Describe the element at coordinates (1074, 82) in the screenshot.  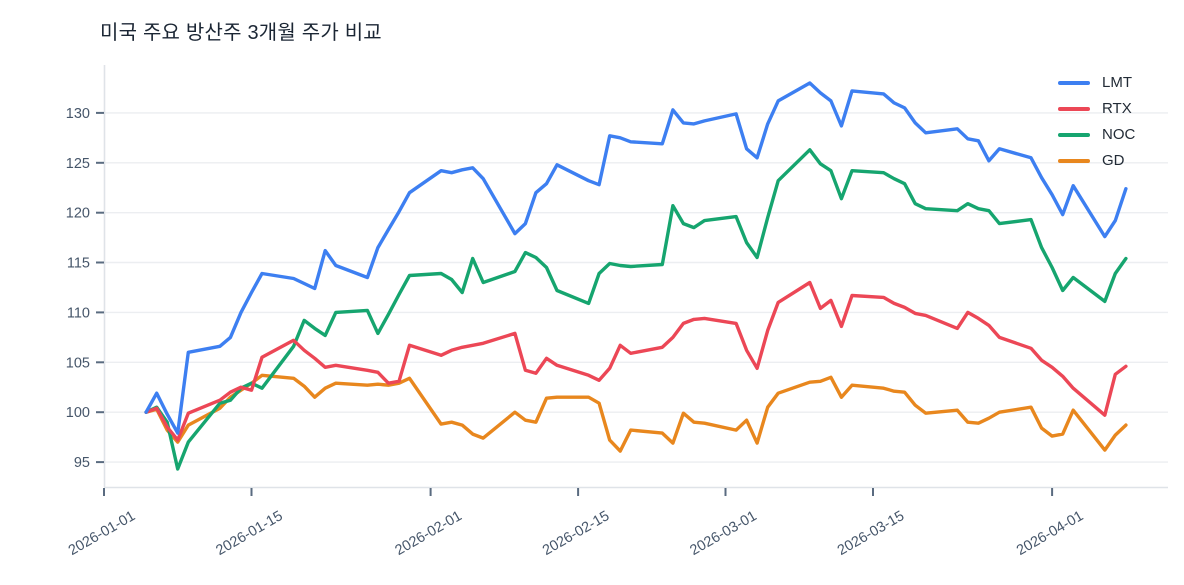
I see `lmt-line-swatch-icon` at that location.